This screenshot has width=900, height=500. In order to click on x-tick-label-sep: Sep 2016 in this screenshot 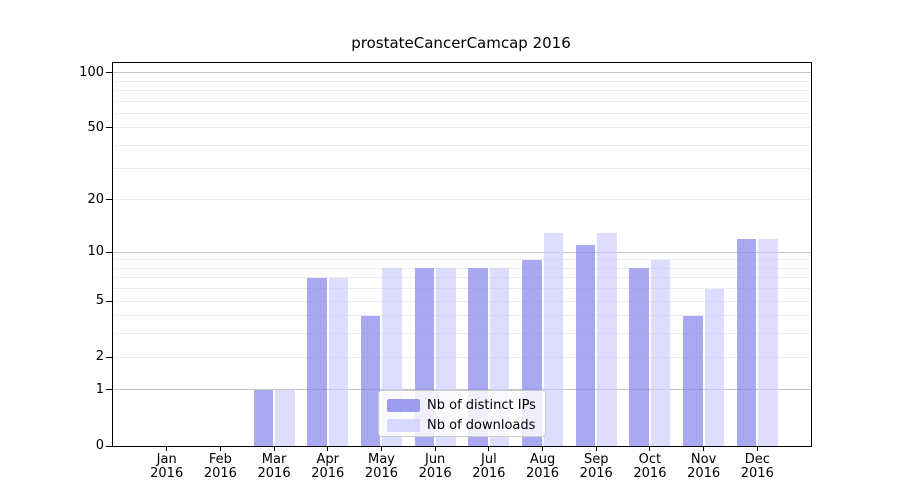, I will do `click(596, 467)`.